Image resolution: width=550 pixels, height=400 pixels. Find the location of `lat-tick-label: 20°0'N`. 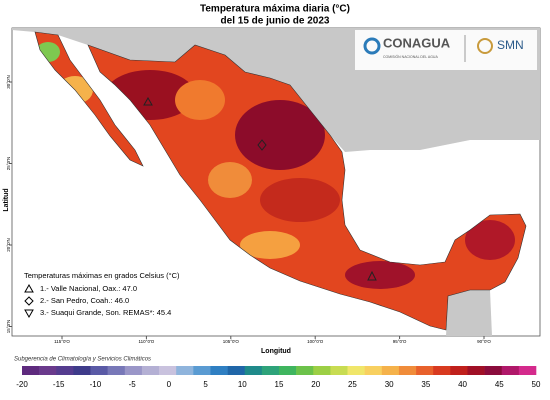

lat-tick-label: 20°0'N is located at coordinates (8, 244).